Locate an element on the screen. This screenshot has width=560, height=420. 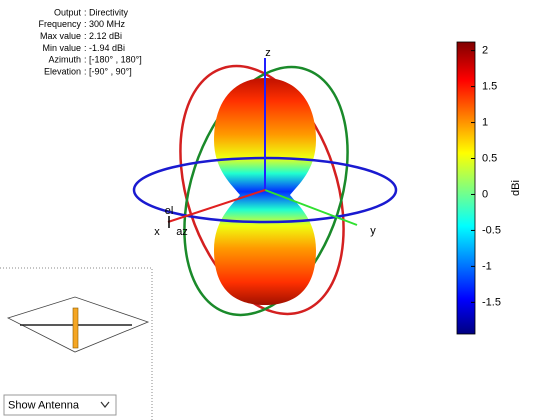
colorbar-tick-label: -1.5 is located at coordinates (491, 302).